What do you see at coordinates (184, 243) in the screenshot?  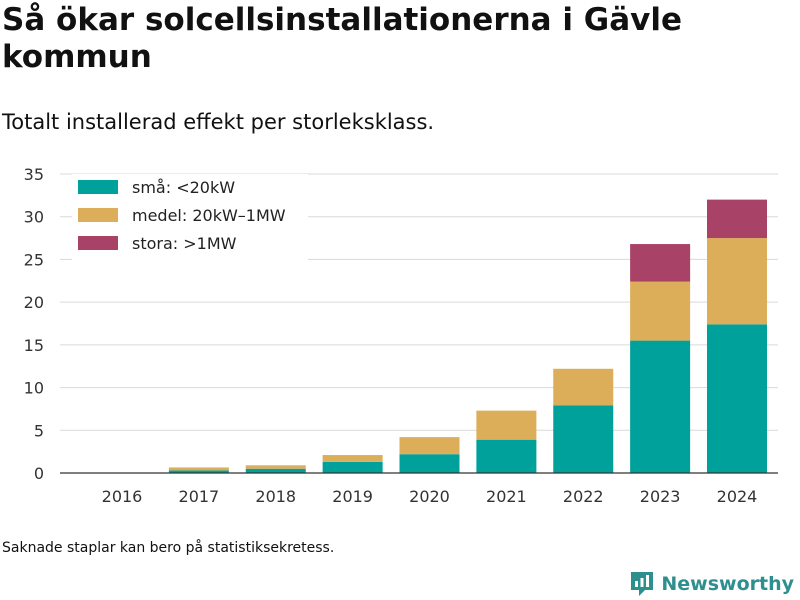 I see `legend-label: stora: >1MW` at bounding box center [184, 243].